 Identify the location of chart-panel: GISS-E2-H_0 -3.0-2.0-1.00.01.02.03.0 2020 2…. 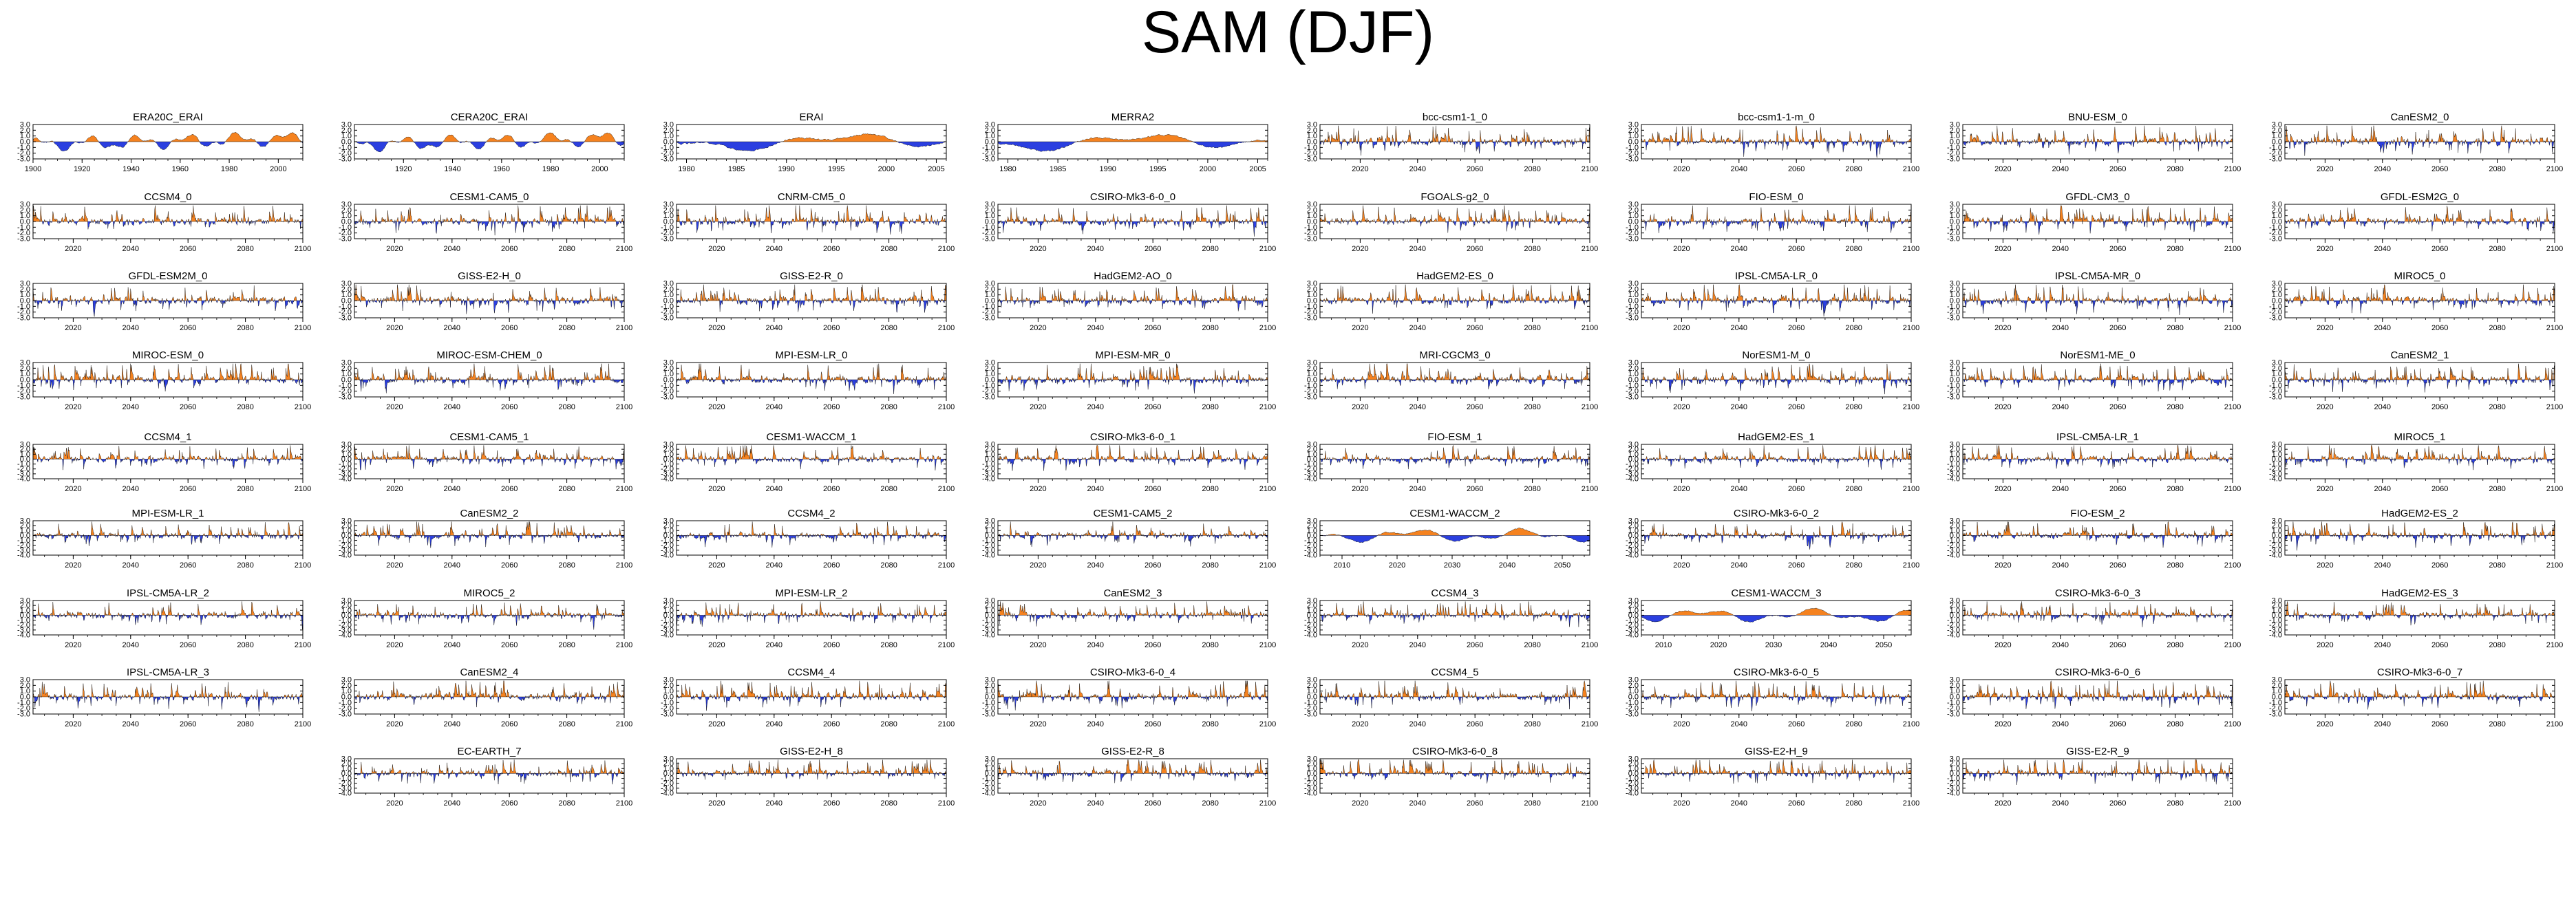
(485, 301).